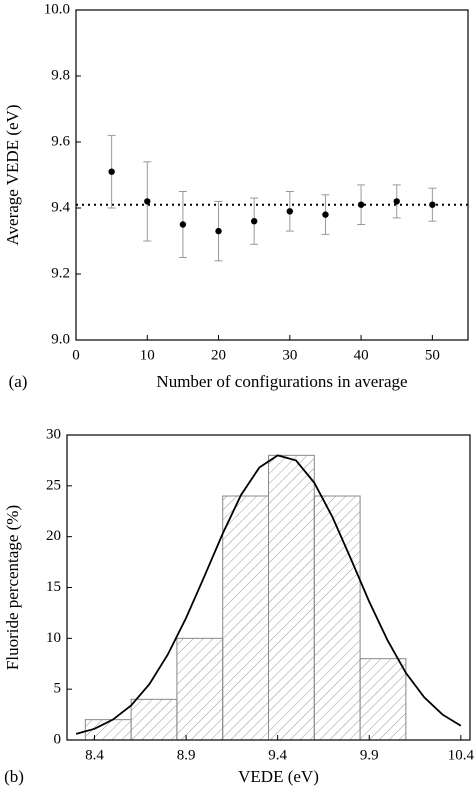 The height and width of the screenshot is (799, 474). What do you see at coordinates (60, 141) in the screenshot?
I see `y-tick-label: 9.6` at bounding box center [60, 141].